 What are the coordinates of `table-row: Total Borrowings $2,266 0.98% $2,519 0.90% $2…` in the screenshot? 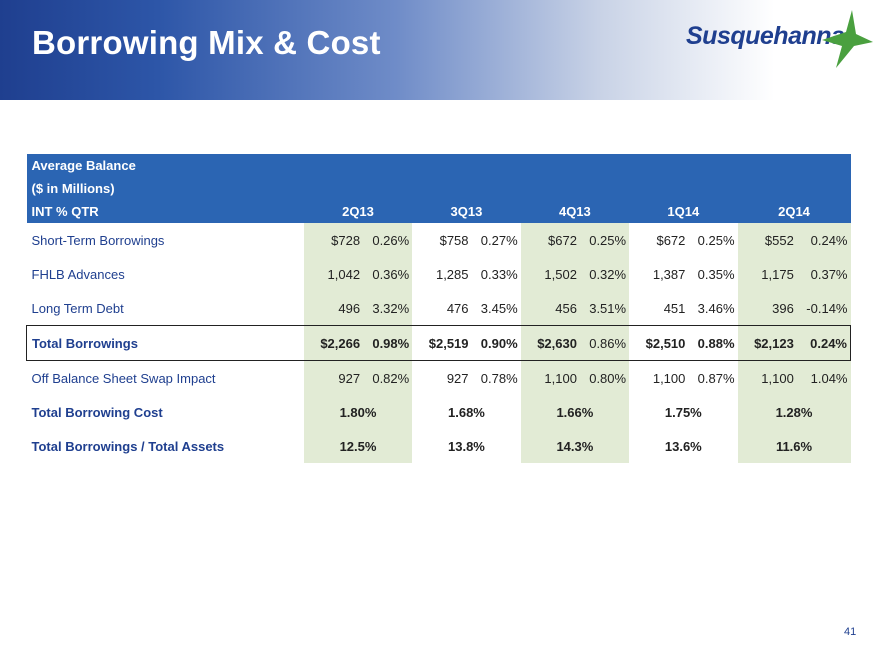 It's located at (438, 343).